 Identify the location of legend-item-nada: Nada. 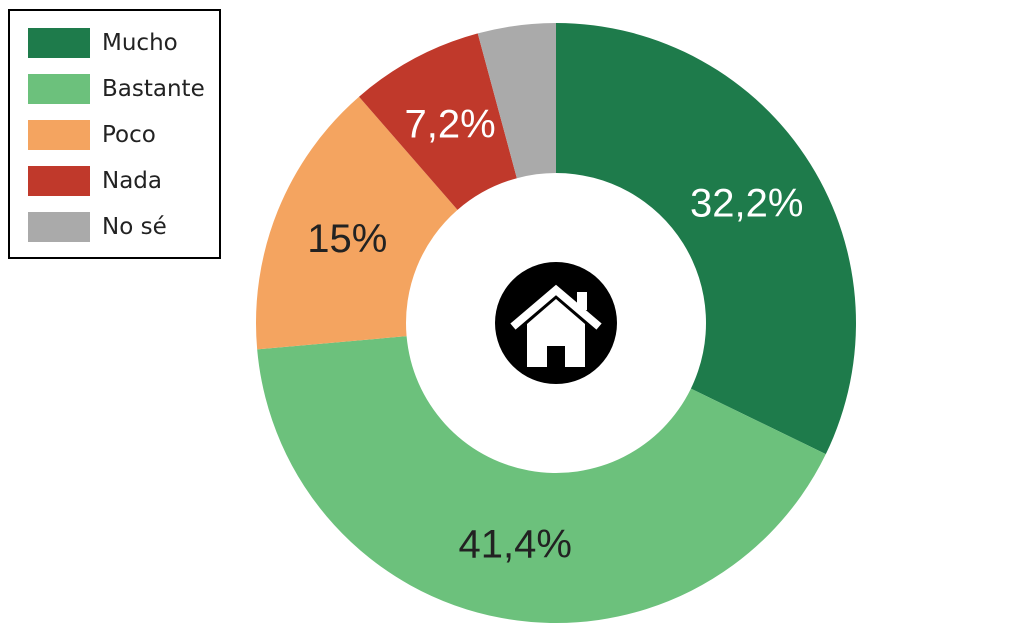
(95, 181).